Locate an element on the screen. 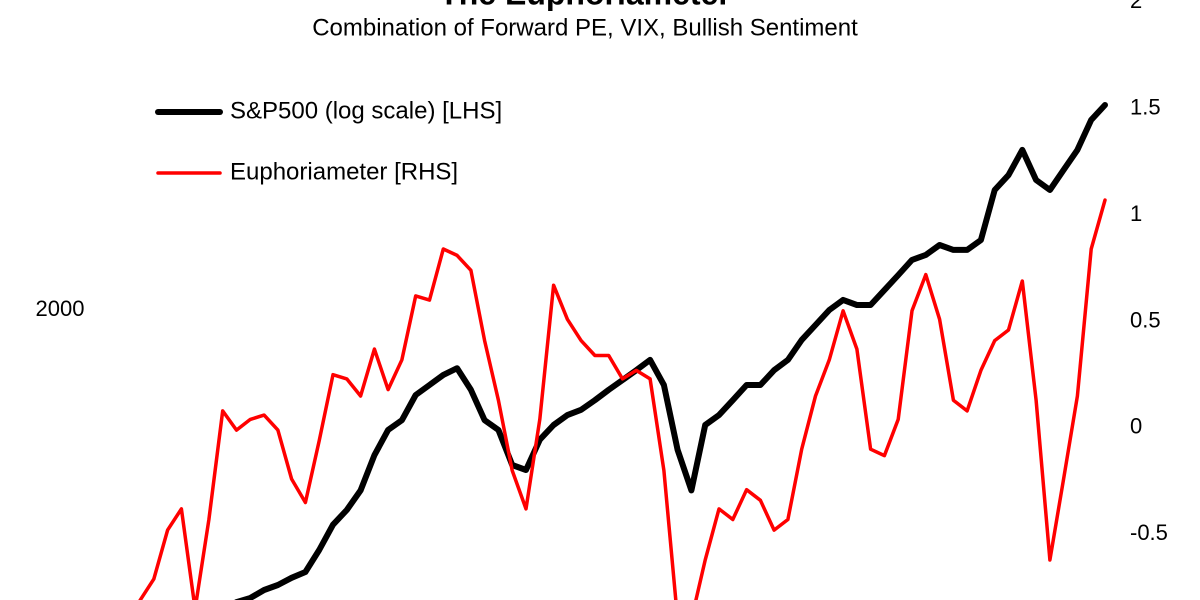  legend-label: Euphoriameter [RHS] is located at coordinates (344, 171).